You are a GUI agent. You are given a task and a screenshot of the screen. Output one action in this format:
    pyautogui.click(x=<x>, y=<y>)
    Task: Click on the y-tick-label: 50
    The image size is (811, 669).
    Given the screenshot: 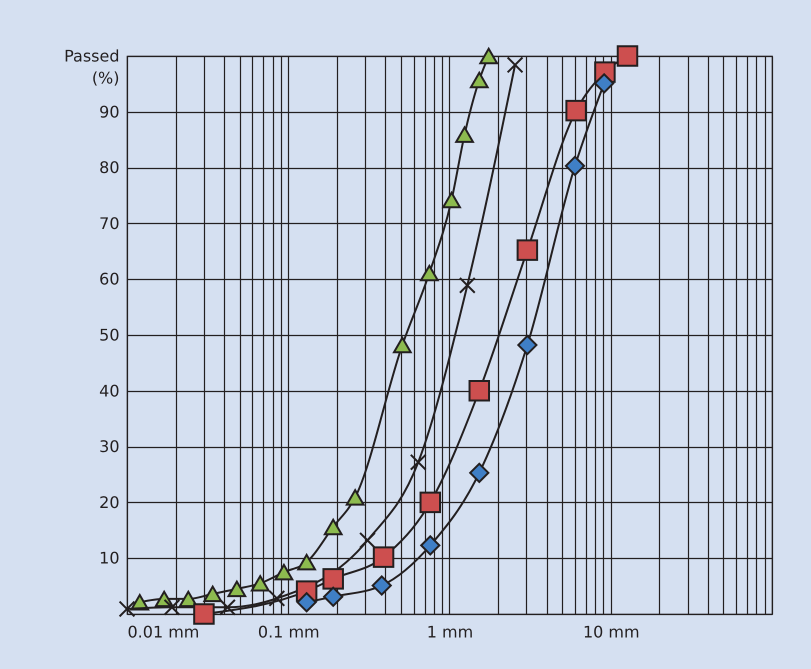 What is the action you would take?
    pyautogui.click(x=109, y=335)
    